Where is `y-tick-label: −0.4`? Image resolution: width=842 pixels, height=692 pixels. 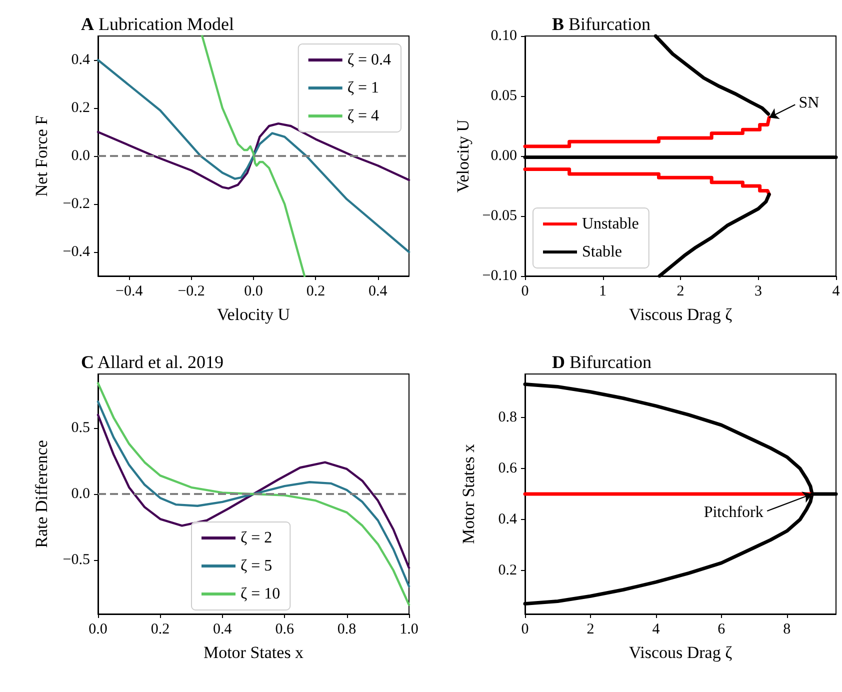
y-tick-label: −0.4 is located at coordinates (76, 252).